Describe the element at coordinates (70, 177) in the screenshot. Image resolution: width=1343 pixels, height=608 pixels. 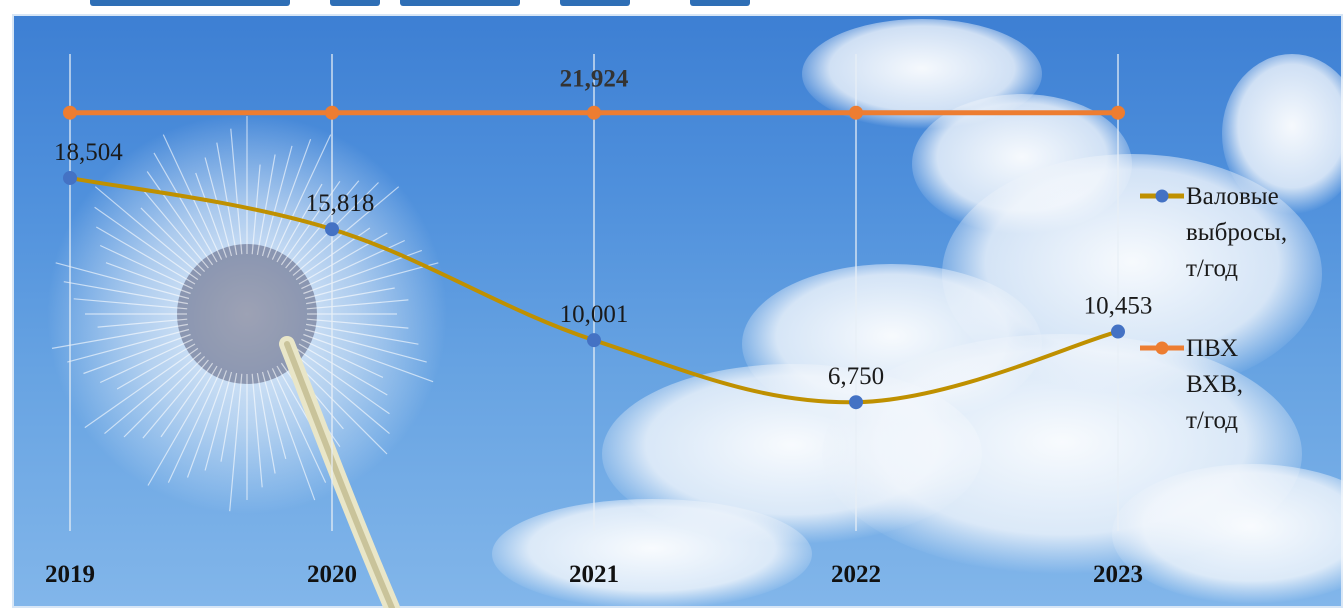
I see `series-1-point-2019` at that location.